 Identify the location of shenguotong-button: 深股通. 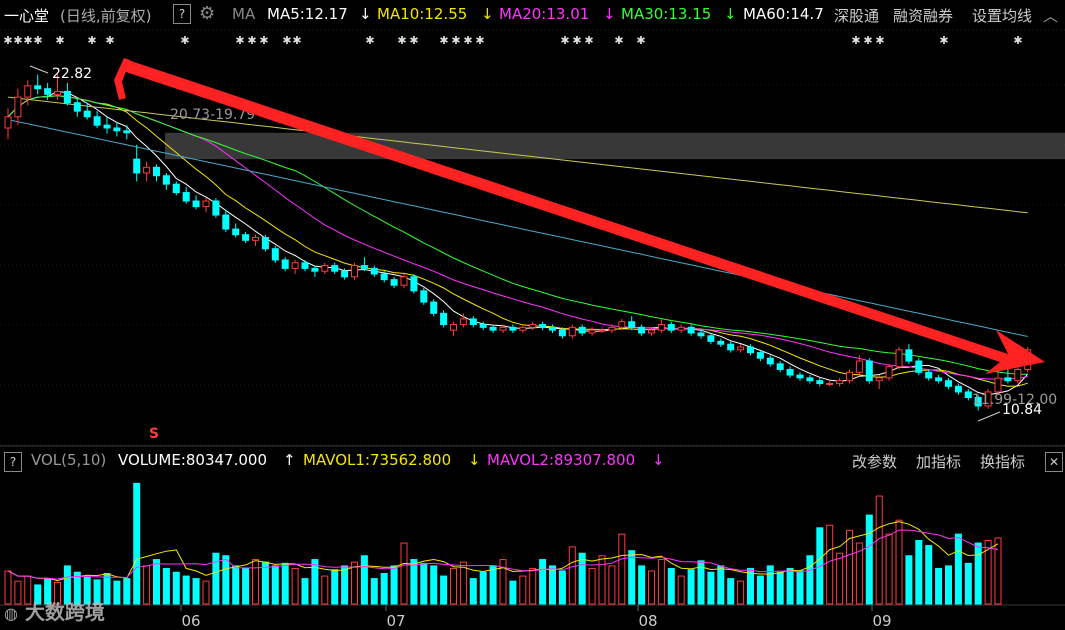
(856, 15).